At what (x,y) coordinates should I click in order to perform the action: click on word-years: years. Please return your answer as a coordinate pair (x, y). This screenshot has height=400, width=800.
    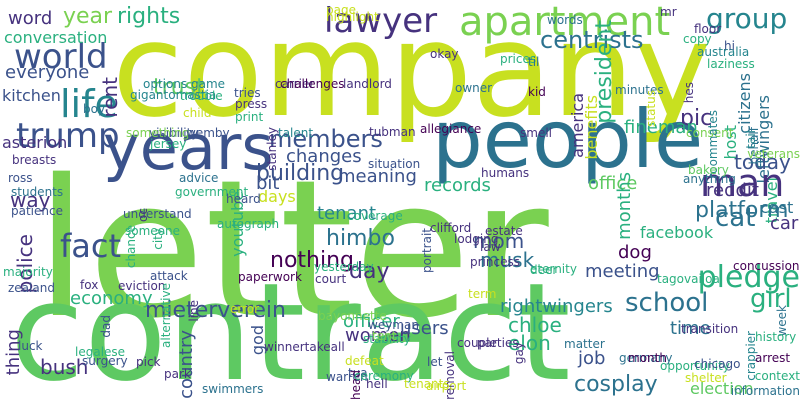
    Looking at the image, I should click on (188, 147).